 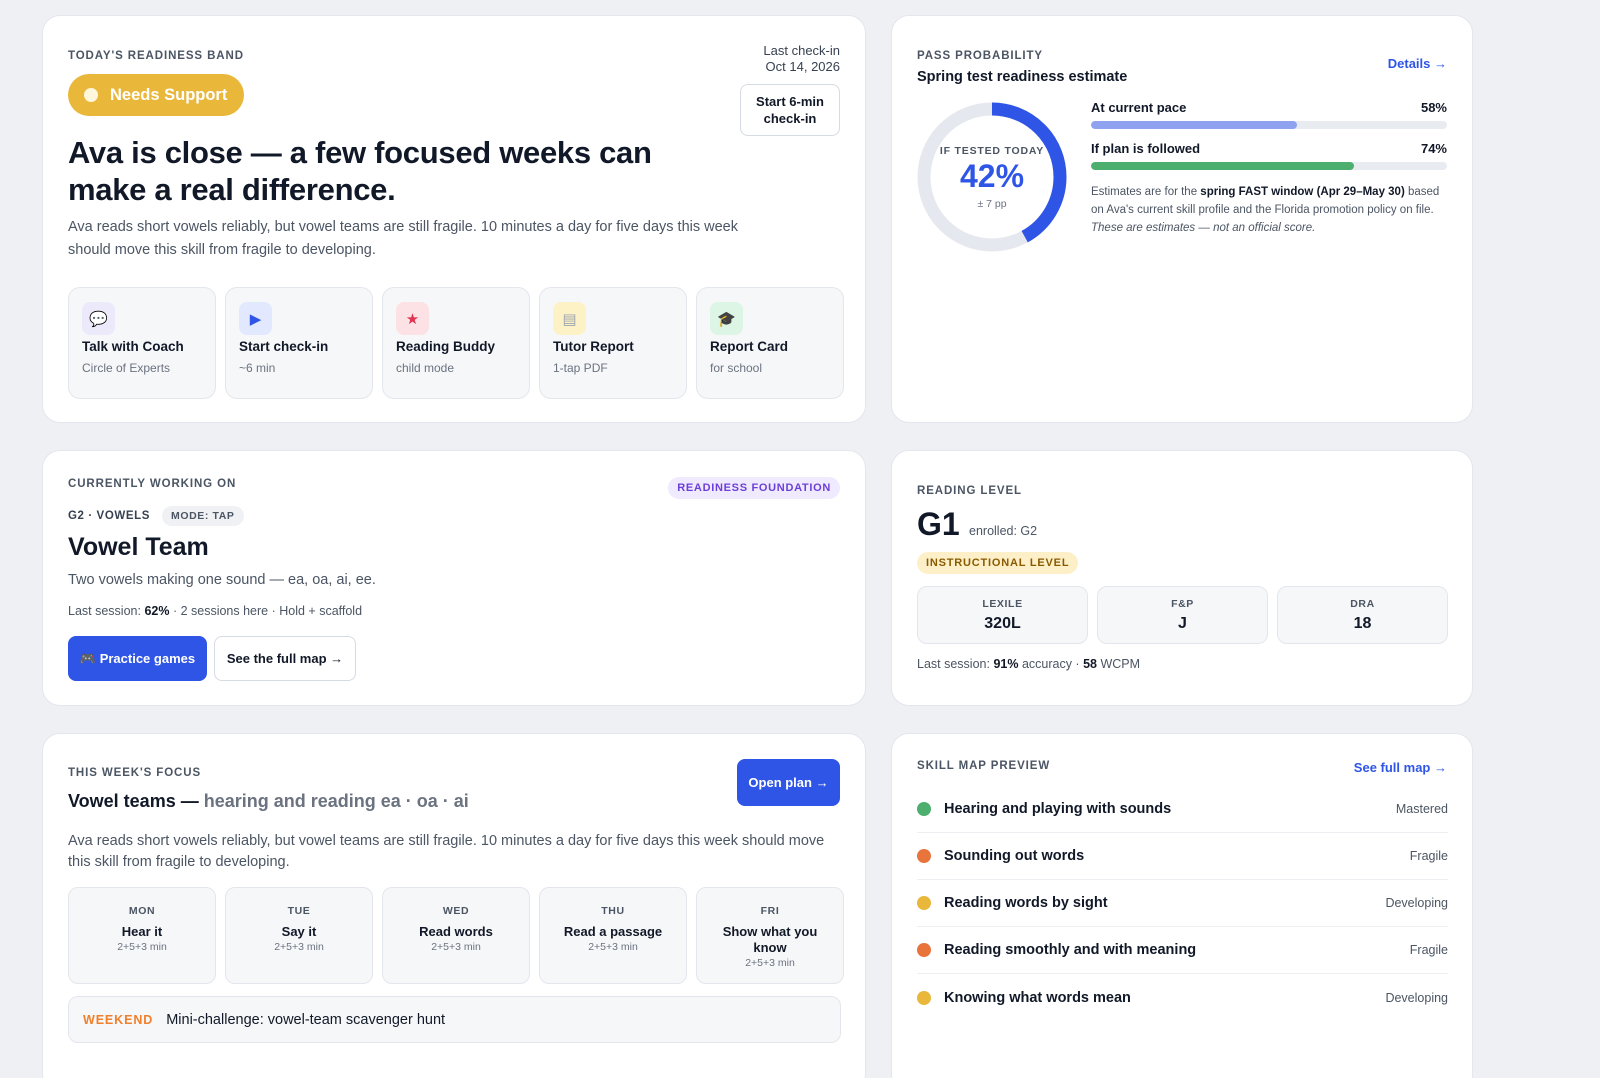 I want to click on stat-key: DRA, so click(x=1362, y=604).